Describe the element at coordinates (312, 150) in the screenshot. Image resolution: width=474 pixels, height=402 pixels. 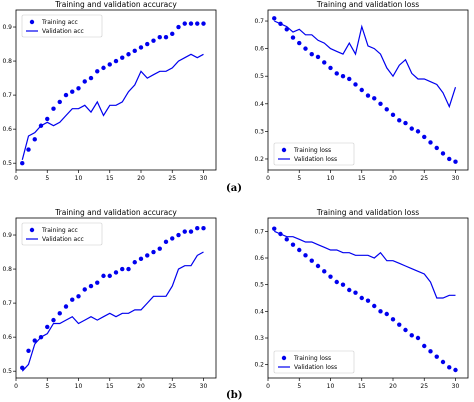
I see `legend-label: Training loss` at that location.